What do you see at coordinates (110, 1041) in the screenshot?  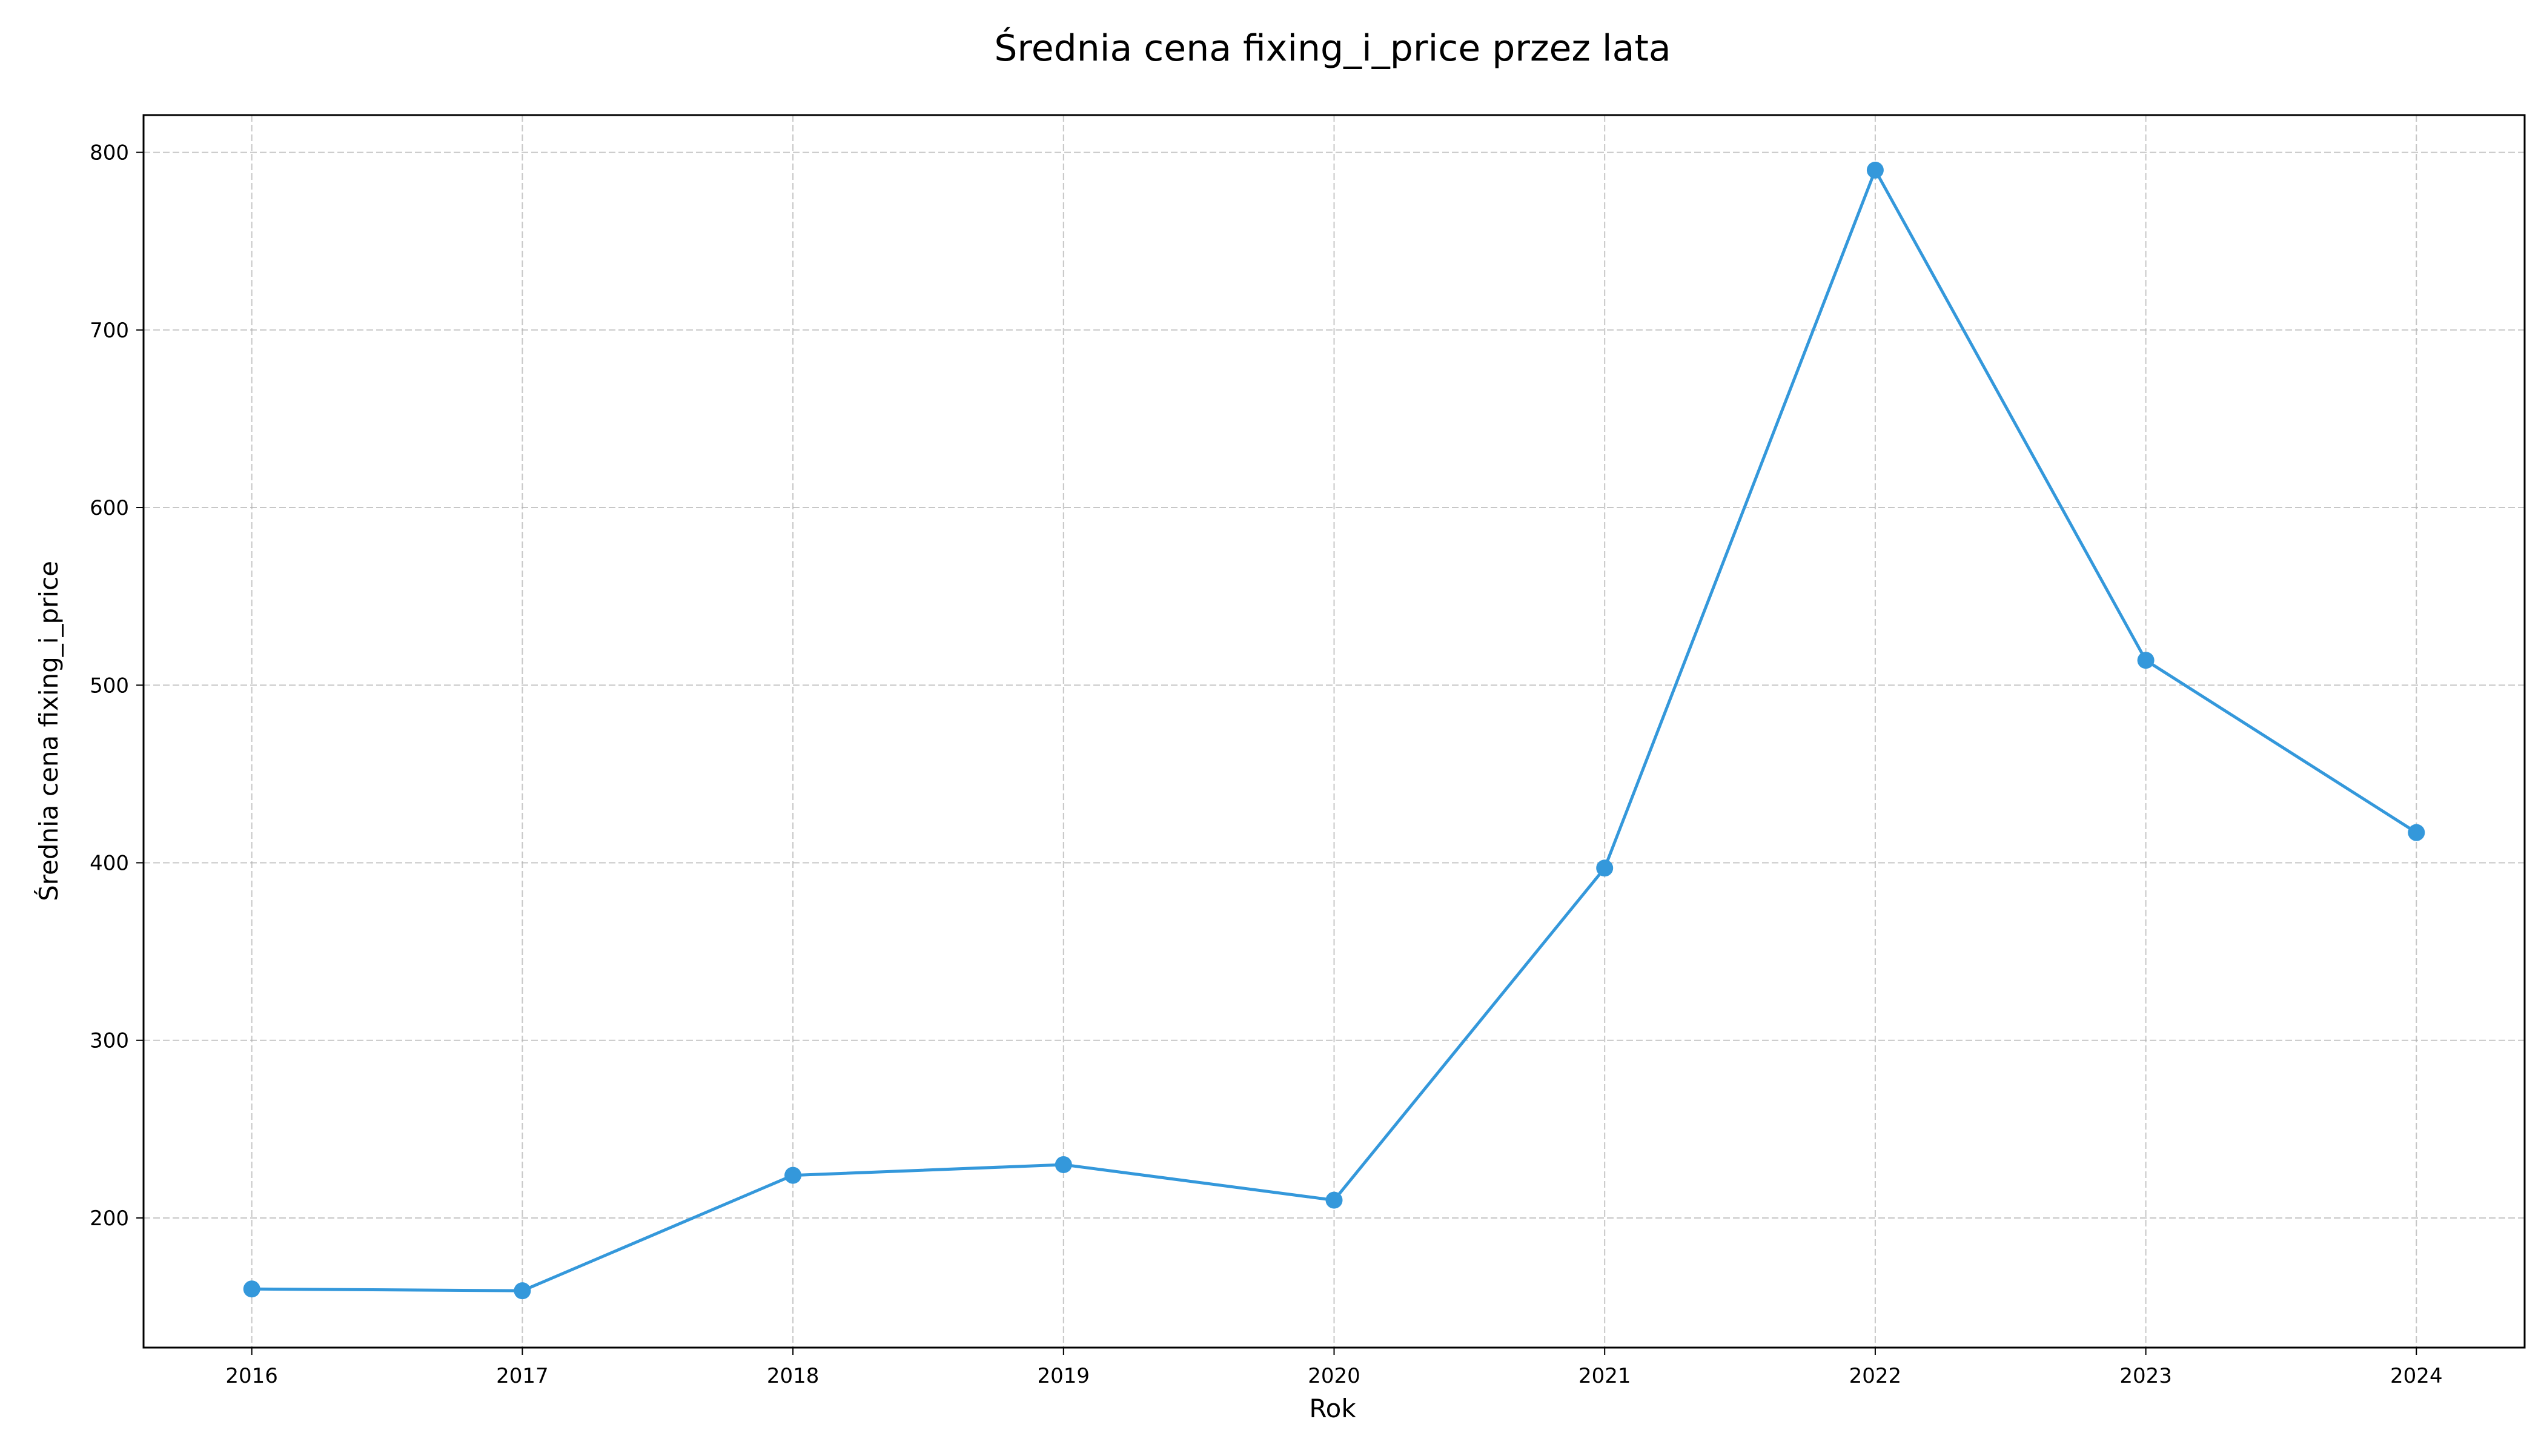 I see `y-tick-label: 300` at bounding box center [110, 1041].